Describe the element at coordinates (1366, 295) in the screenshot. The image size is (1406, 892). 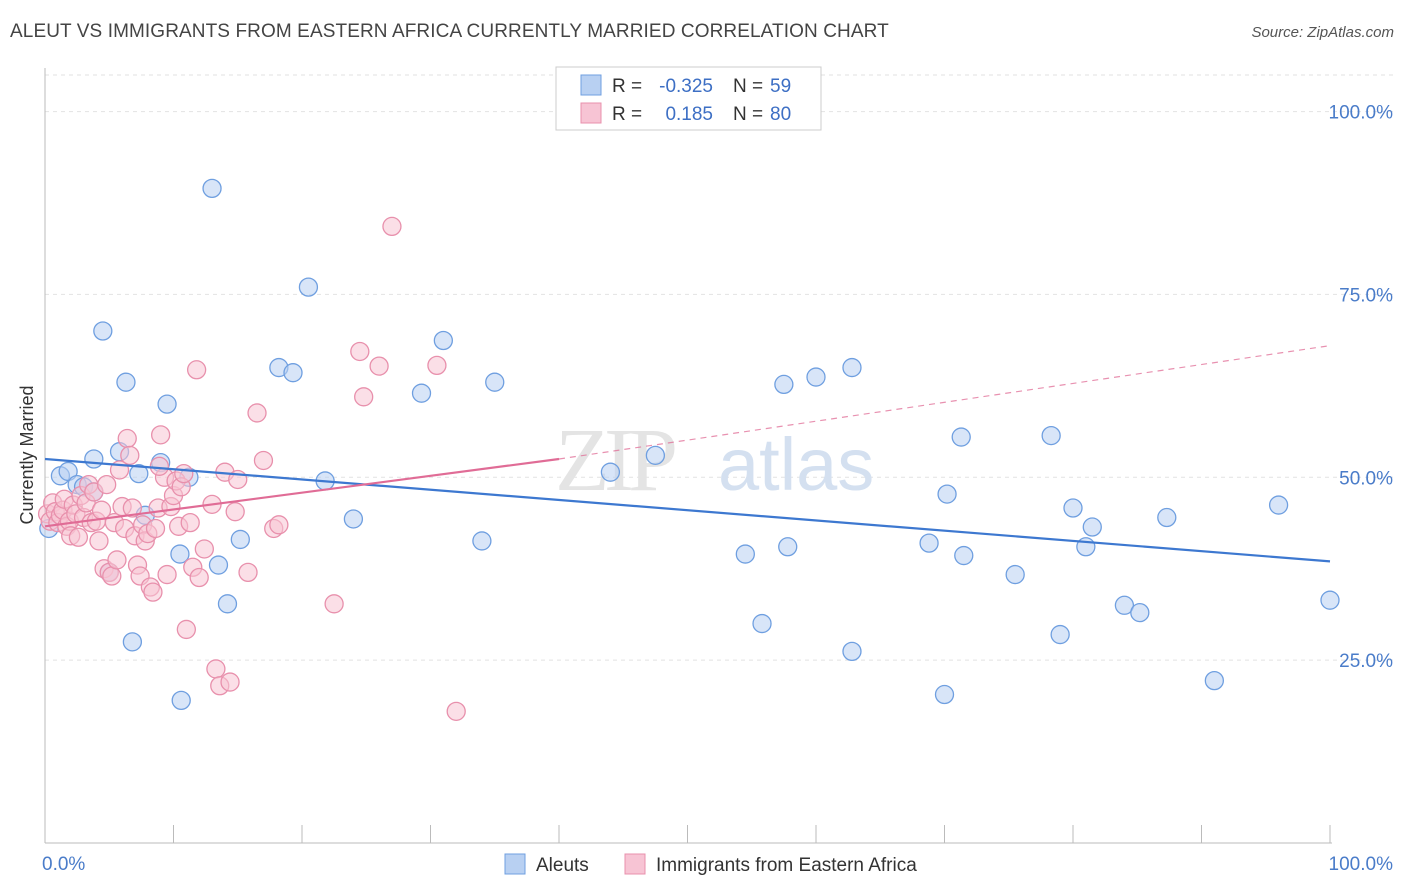
I see `y-tick-label-2: 75.0%` at that location.